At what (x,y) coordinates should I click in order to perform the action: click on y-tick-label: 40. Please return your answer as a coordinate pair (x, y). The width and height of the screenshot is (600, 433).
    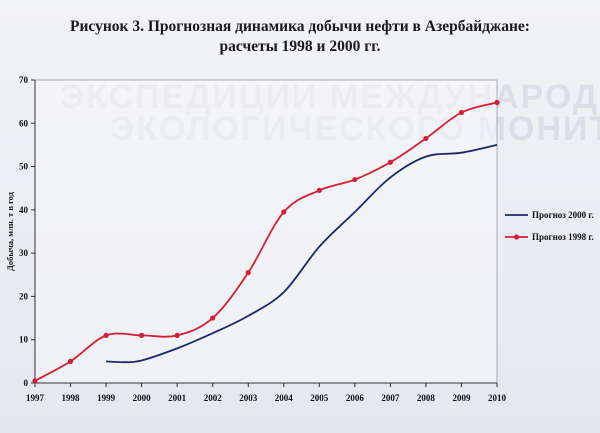
    Looking at the image, I should click on (24, 210).